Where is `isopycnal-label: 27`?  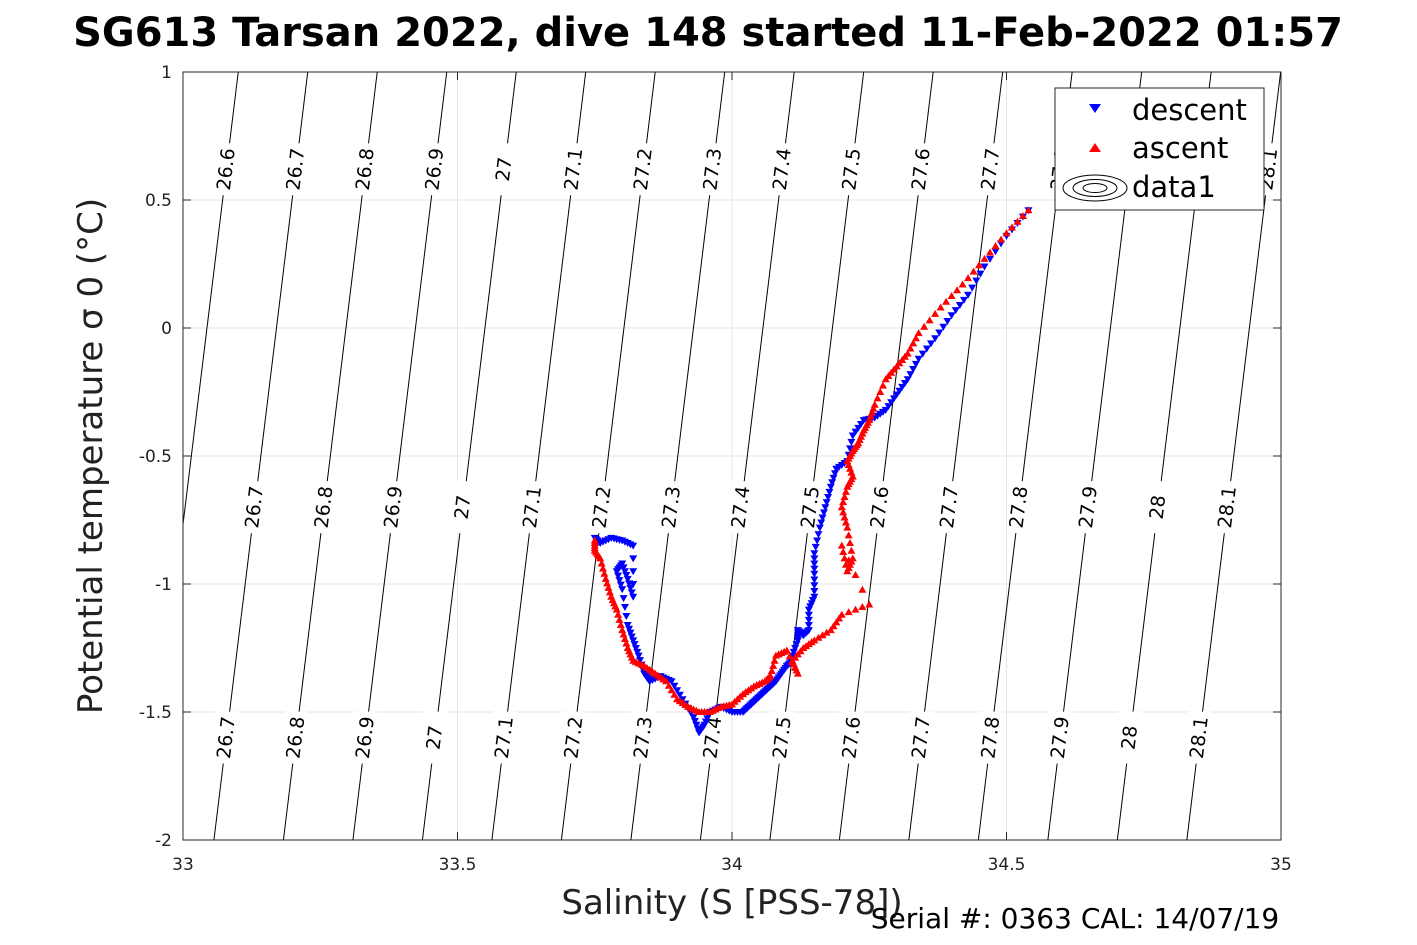
isopycnal-label: 27 is located at coordinates (435, 737).